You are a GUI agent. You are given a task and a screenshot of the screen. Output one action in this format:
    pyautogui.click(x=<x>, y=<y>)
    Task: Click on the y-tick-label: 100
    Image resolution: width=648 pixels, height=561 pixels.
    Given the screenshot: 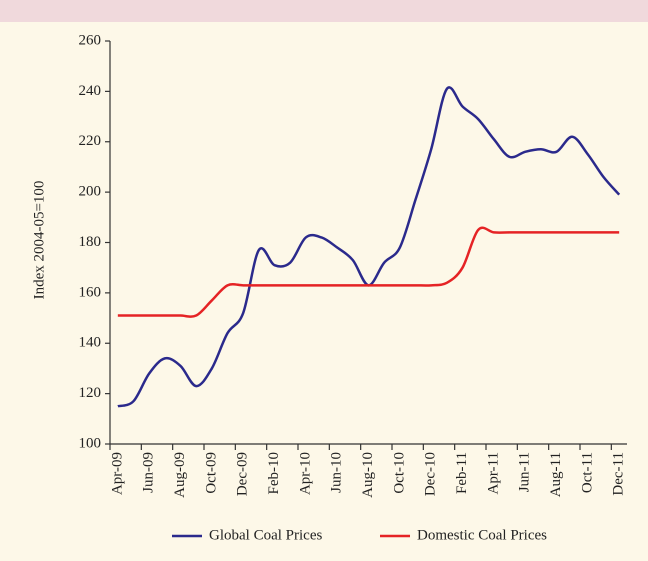 What is the action you would take?
    pyautogui.click(x=90, y=443)
    